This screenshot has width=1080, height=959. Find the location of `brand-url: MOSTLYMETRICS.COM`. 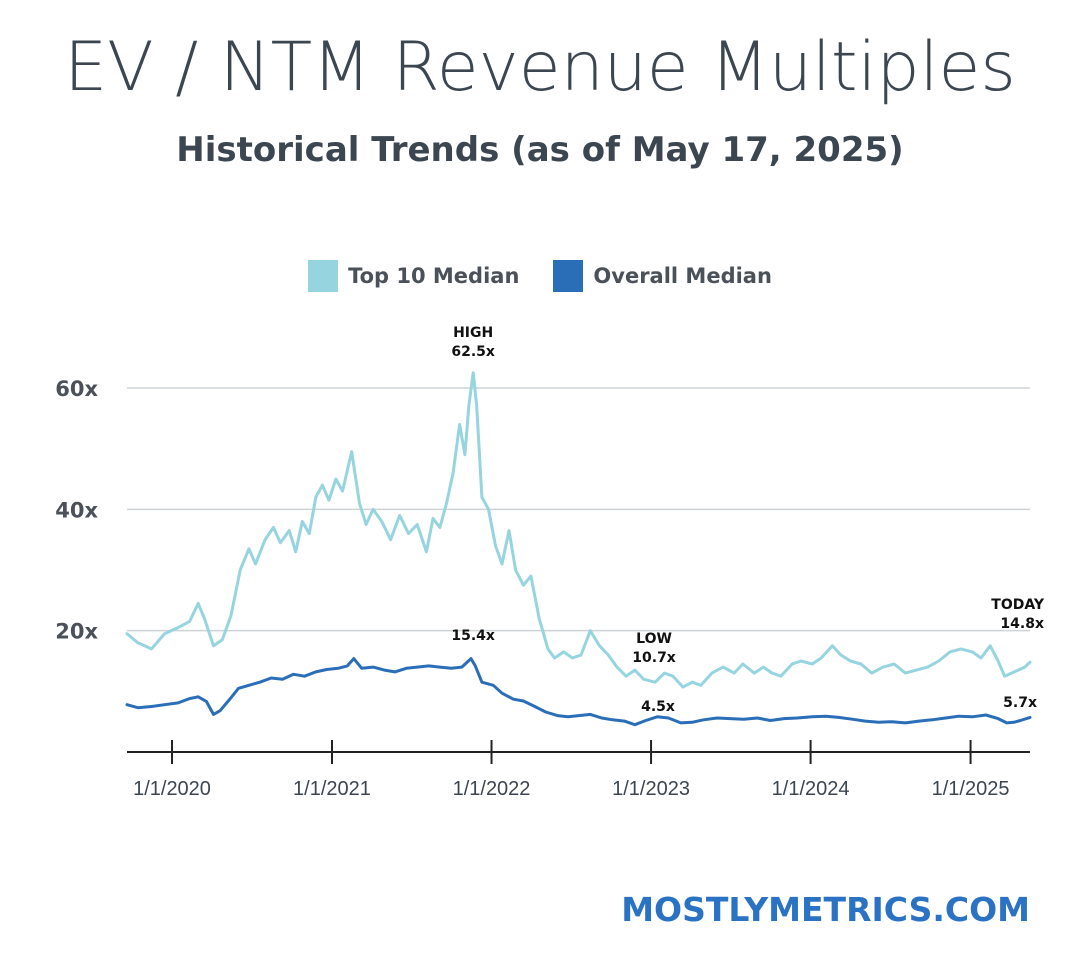

brand-url: MOSTLYMETRICS.COM is located at coordinates (825, 909).